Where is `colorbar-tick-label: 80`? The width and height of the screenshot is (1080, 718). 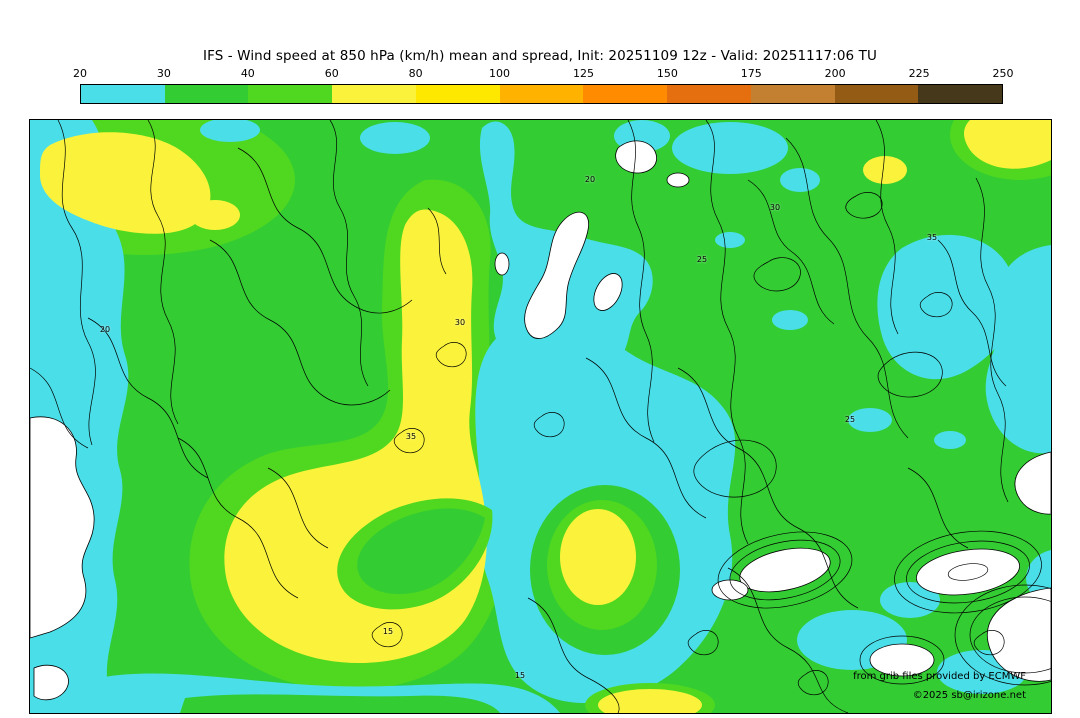 colorbar-tick-label: 80 is located at coordinates (415, 73).